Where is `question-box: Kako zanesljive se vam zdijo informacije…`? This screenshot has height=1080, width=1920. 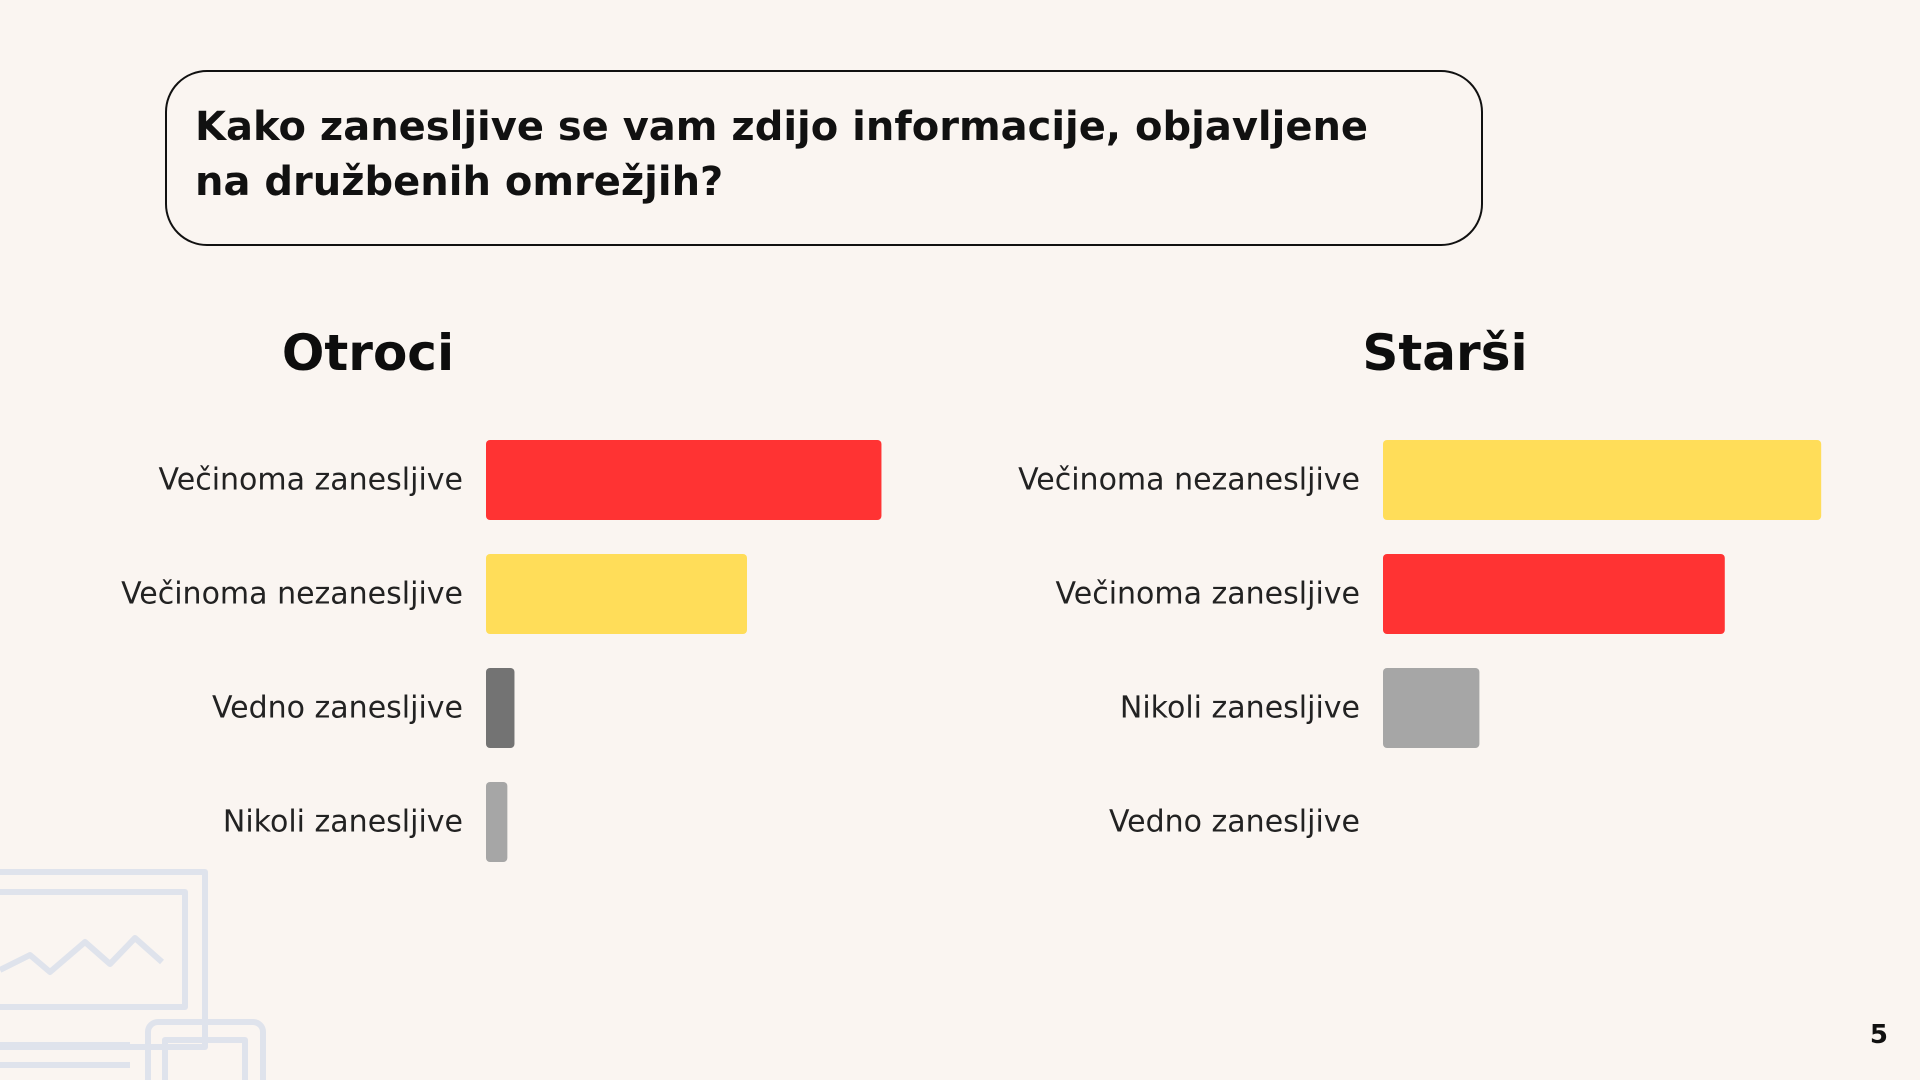
question-box: Kako zanesljive se vam zdijo informacije… is located at coordinates (824, 158).